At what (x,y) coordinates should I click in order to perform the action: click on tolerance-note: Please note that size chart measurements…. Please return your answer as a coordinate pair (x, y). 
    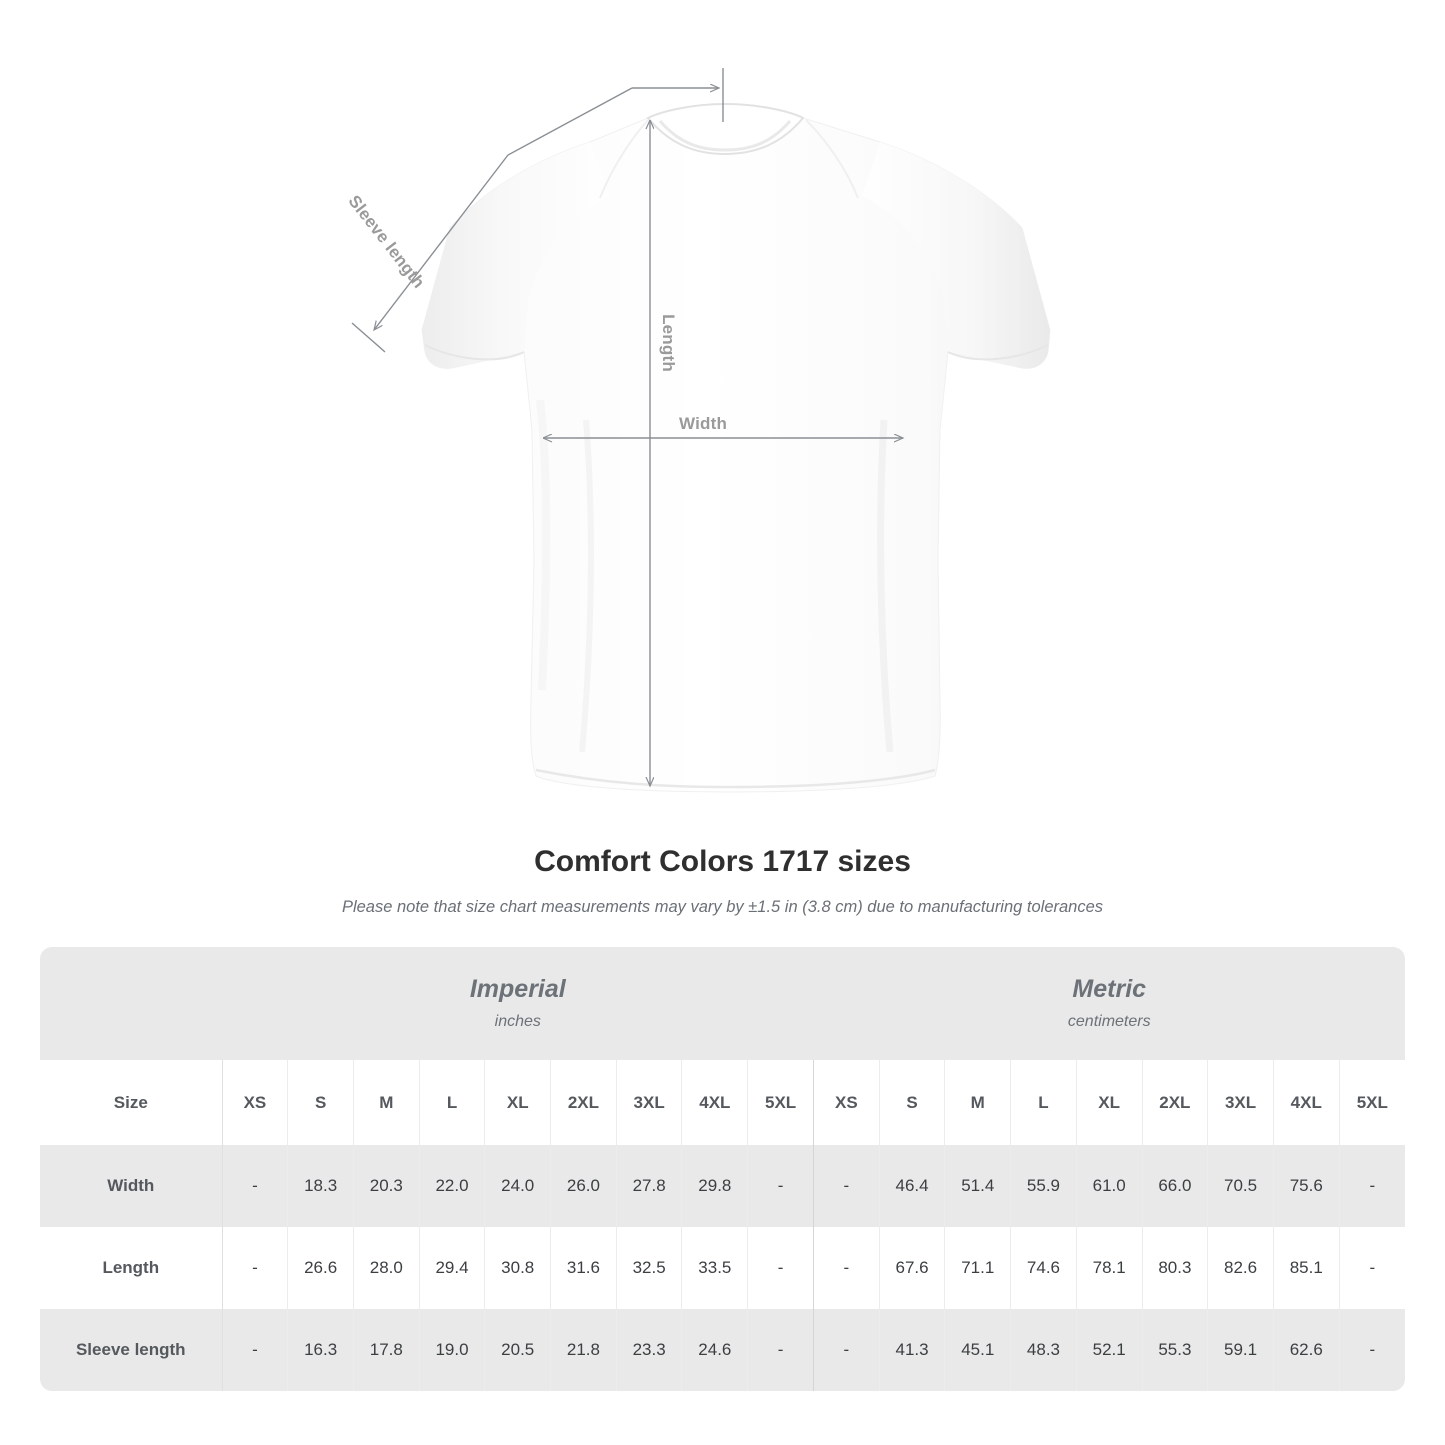
    Looking at the image, I should click on (722, 907).